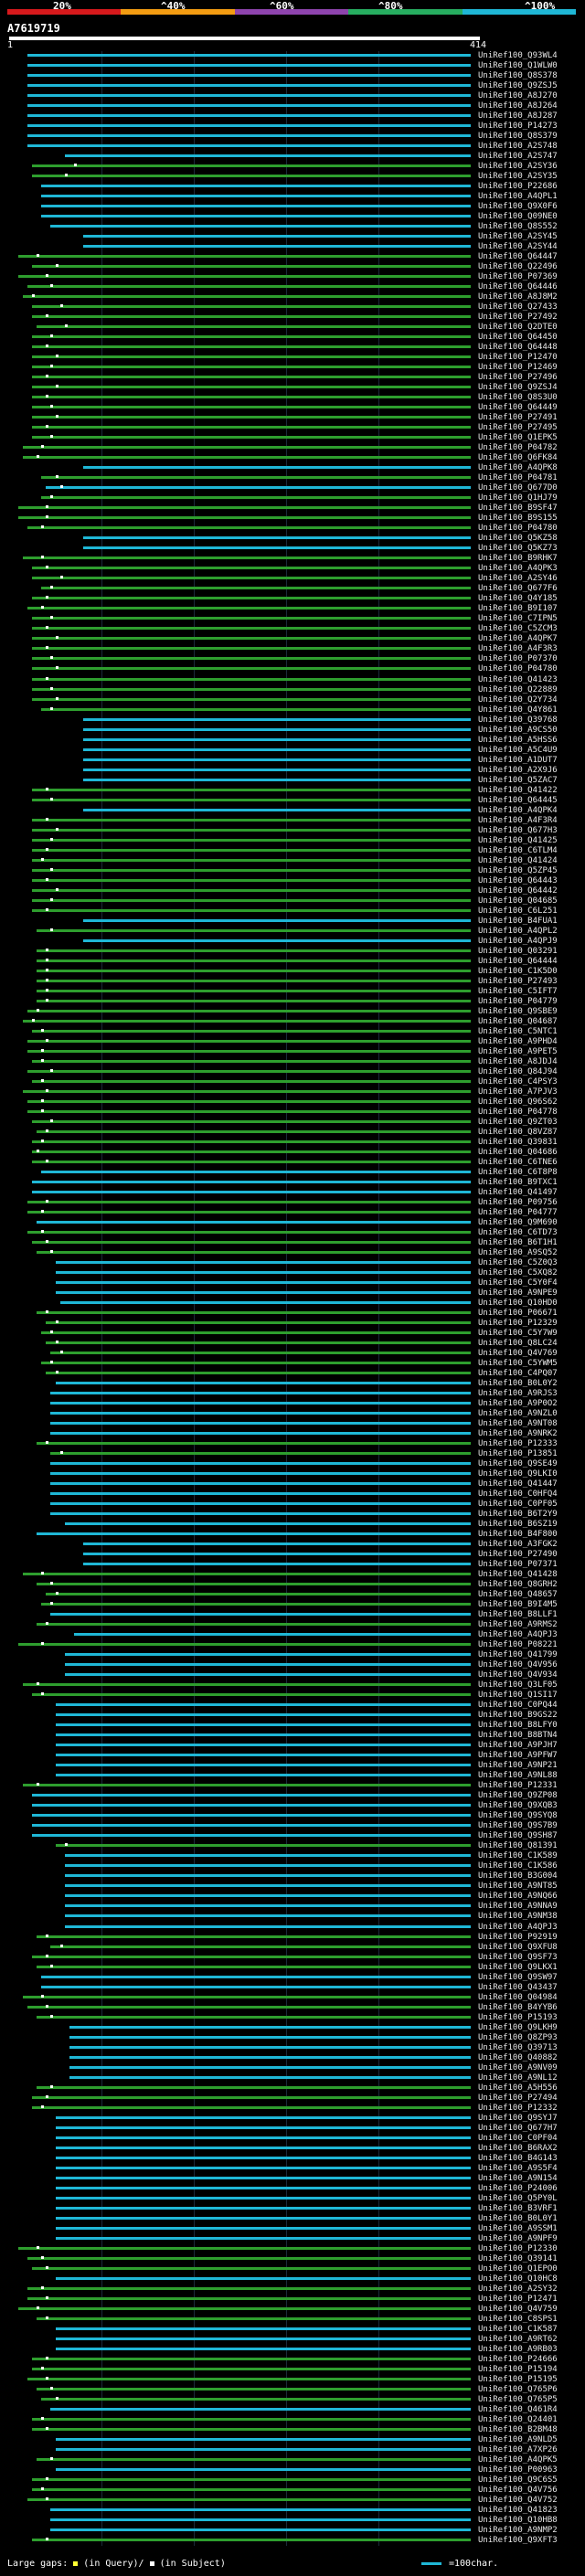 The height and width of the screenshot is (2576, 585). What do you see at coordinates (518, 1796) in the screenshot?
I see `hit-label: UniRef100_Q9ZP08` at bounding box center [518, 1796].